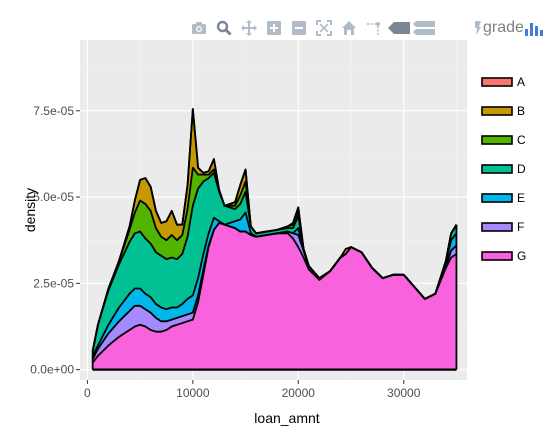  Describe the element at coordinates (398, 28) in the screenshot. I see `hover-closest-icon` at that location.